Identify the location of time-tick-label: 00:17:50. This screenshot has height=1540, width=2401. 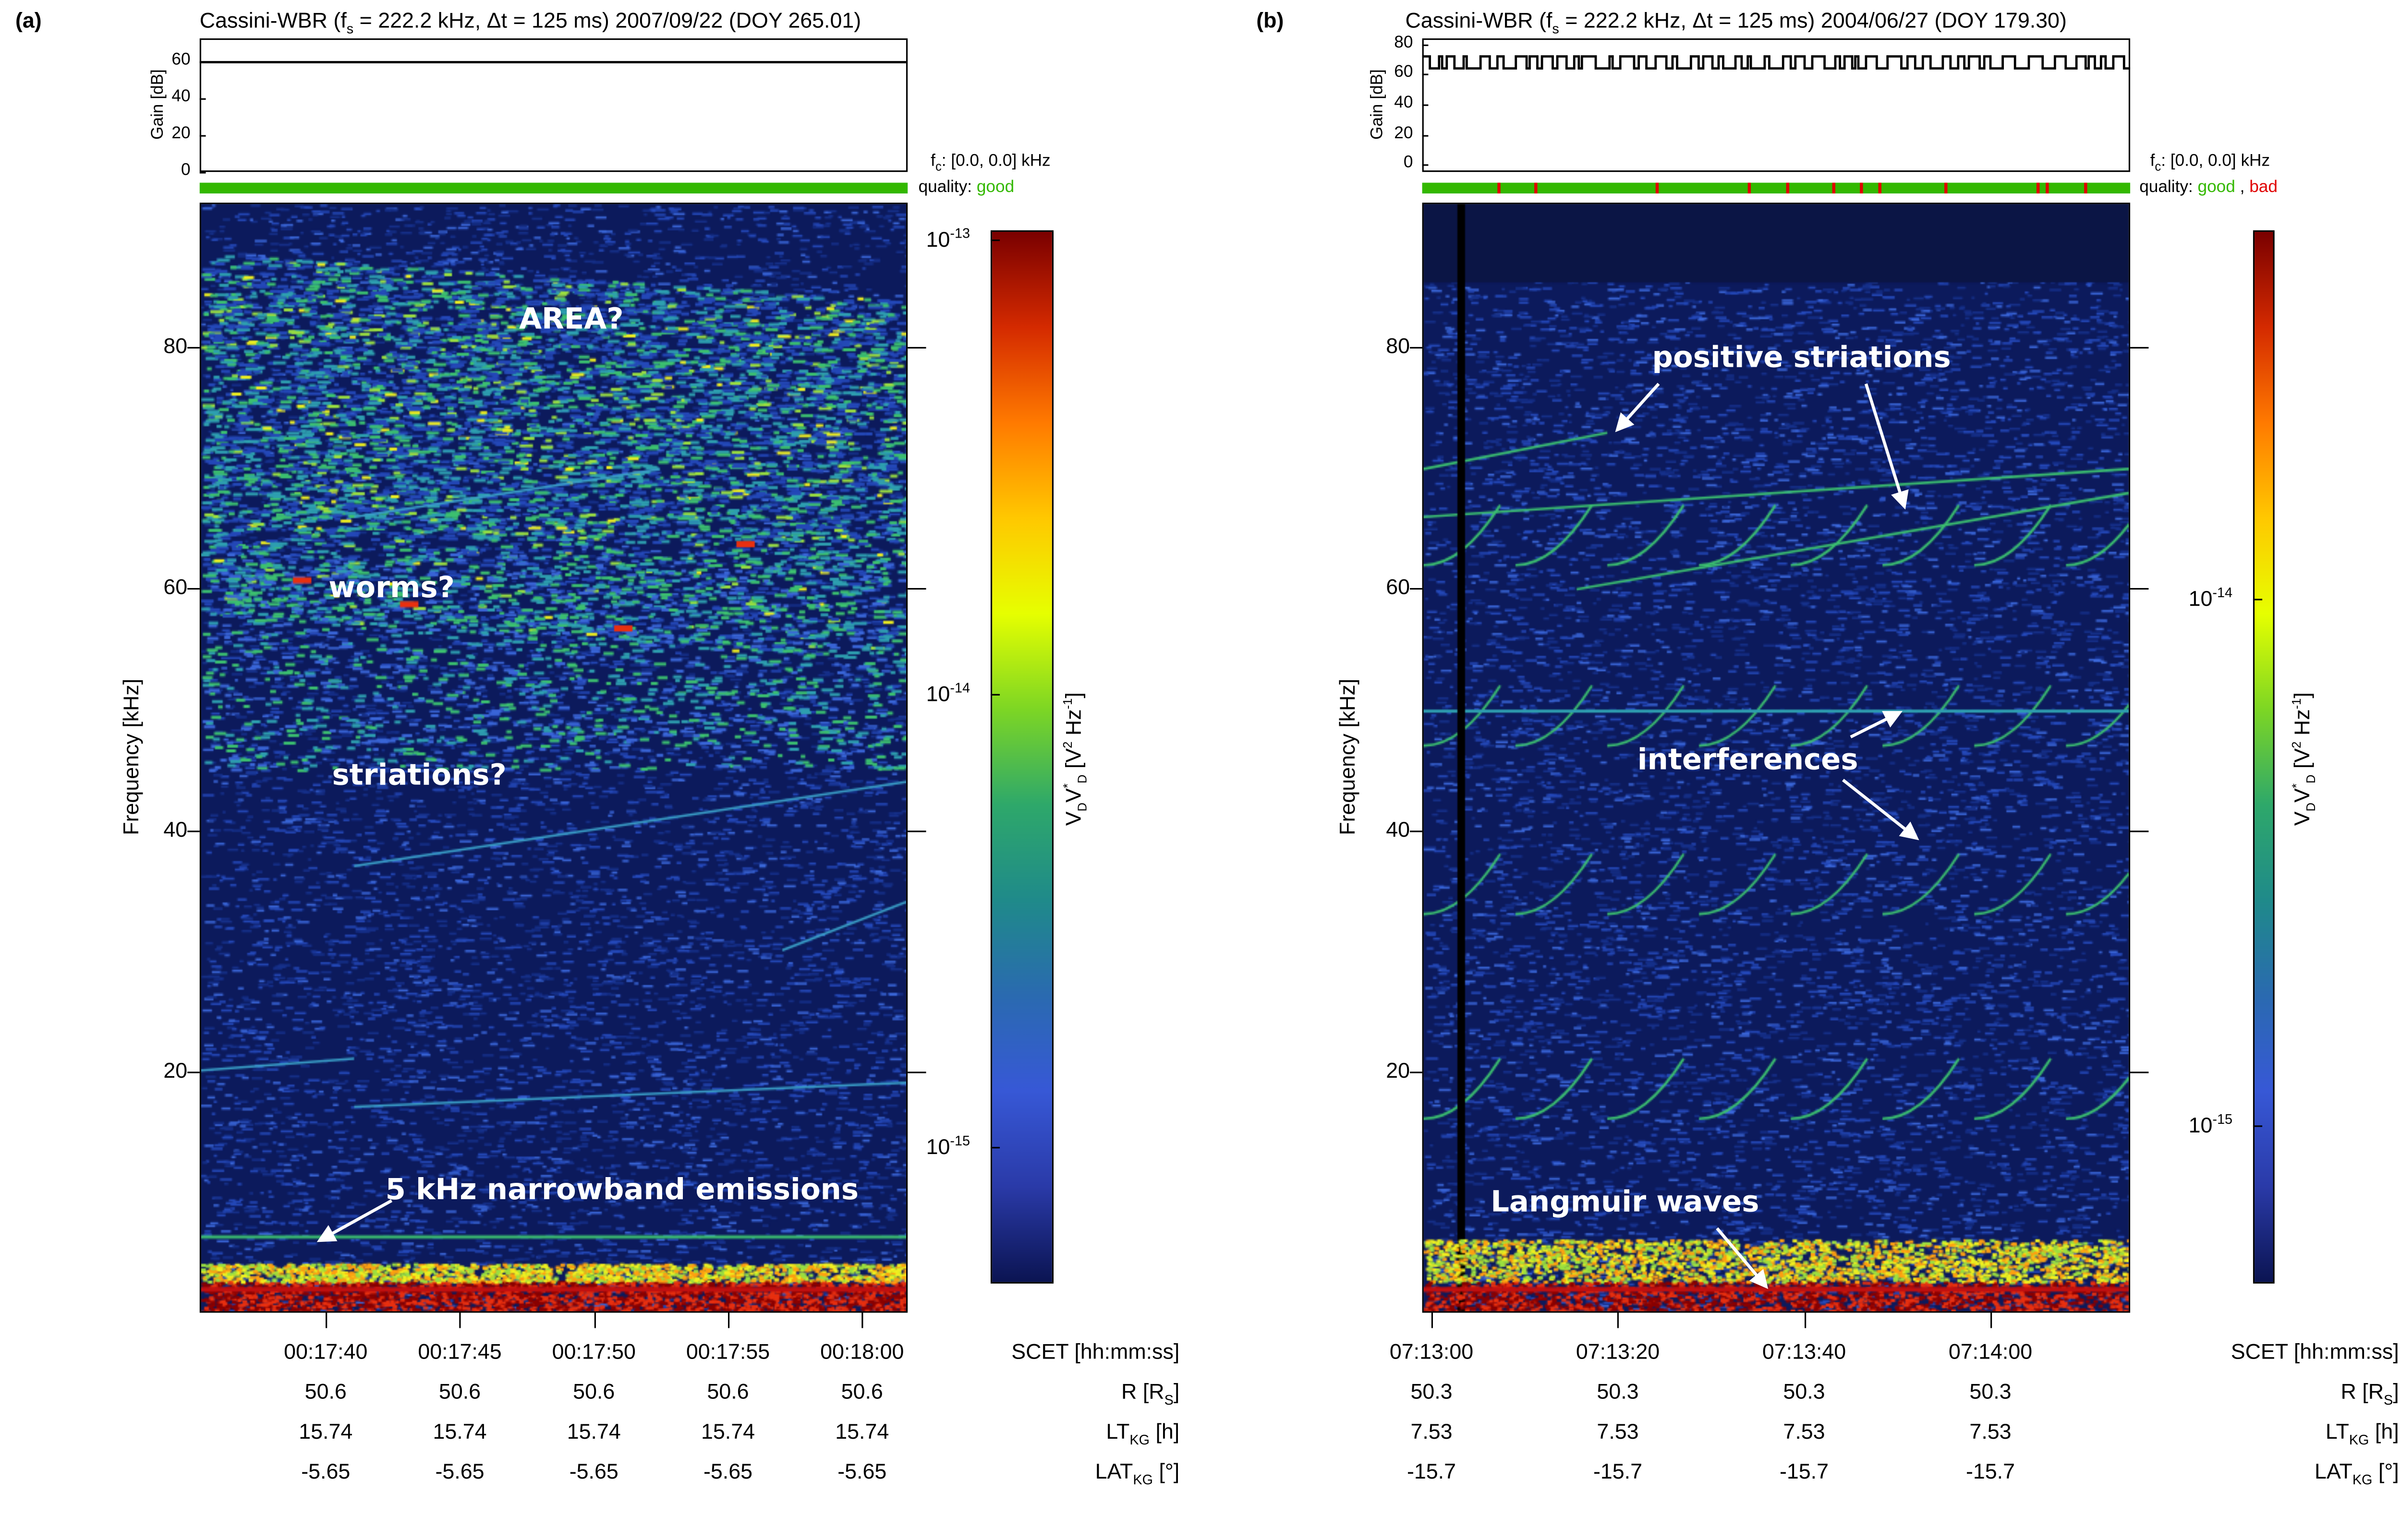
(594, 1351).